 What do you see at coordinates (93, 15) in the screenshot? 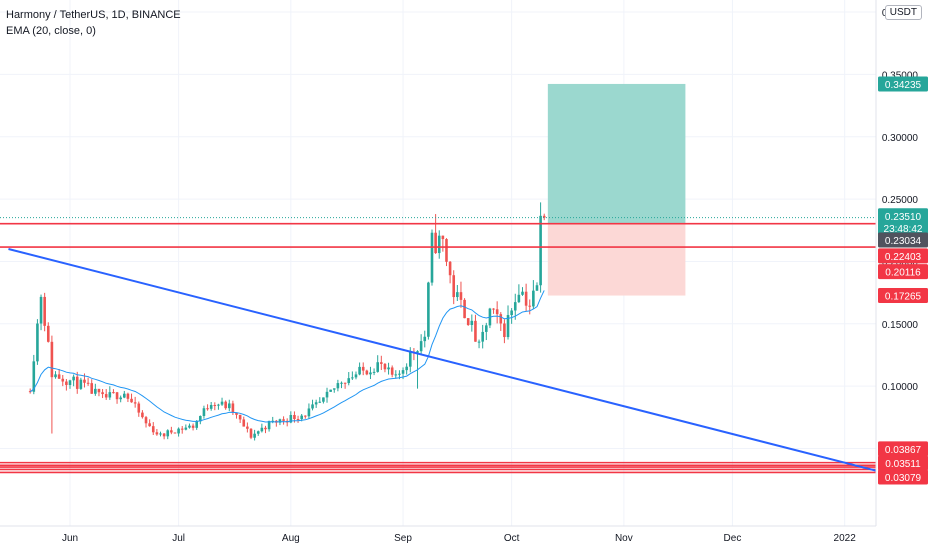
I see `symbol-title: Harmony / TetherUS, 1D, BINANCE` at bounding box center [93, 15].